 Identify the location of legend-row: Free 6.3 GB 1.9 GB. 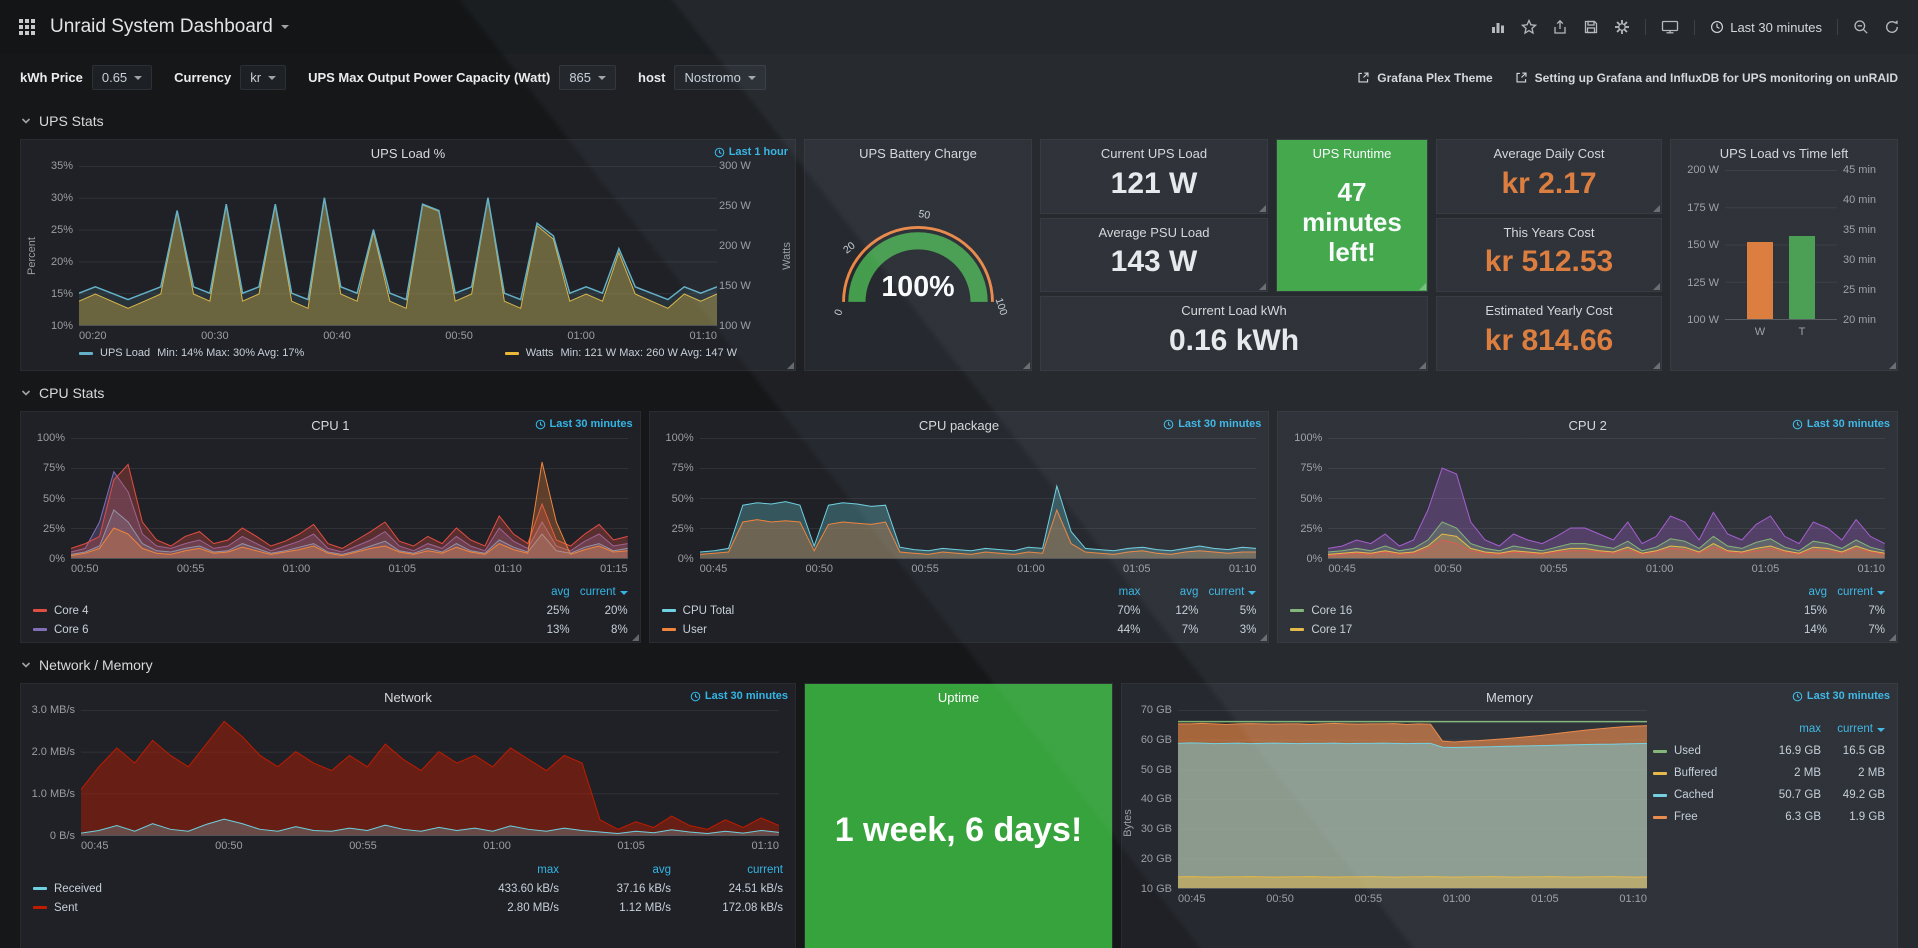
(1769, 817).